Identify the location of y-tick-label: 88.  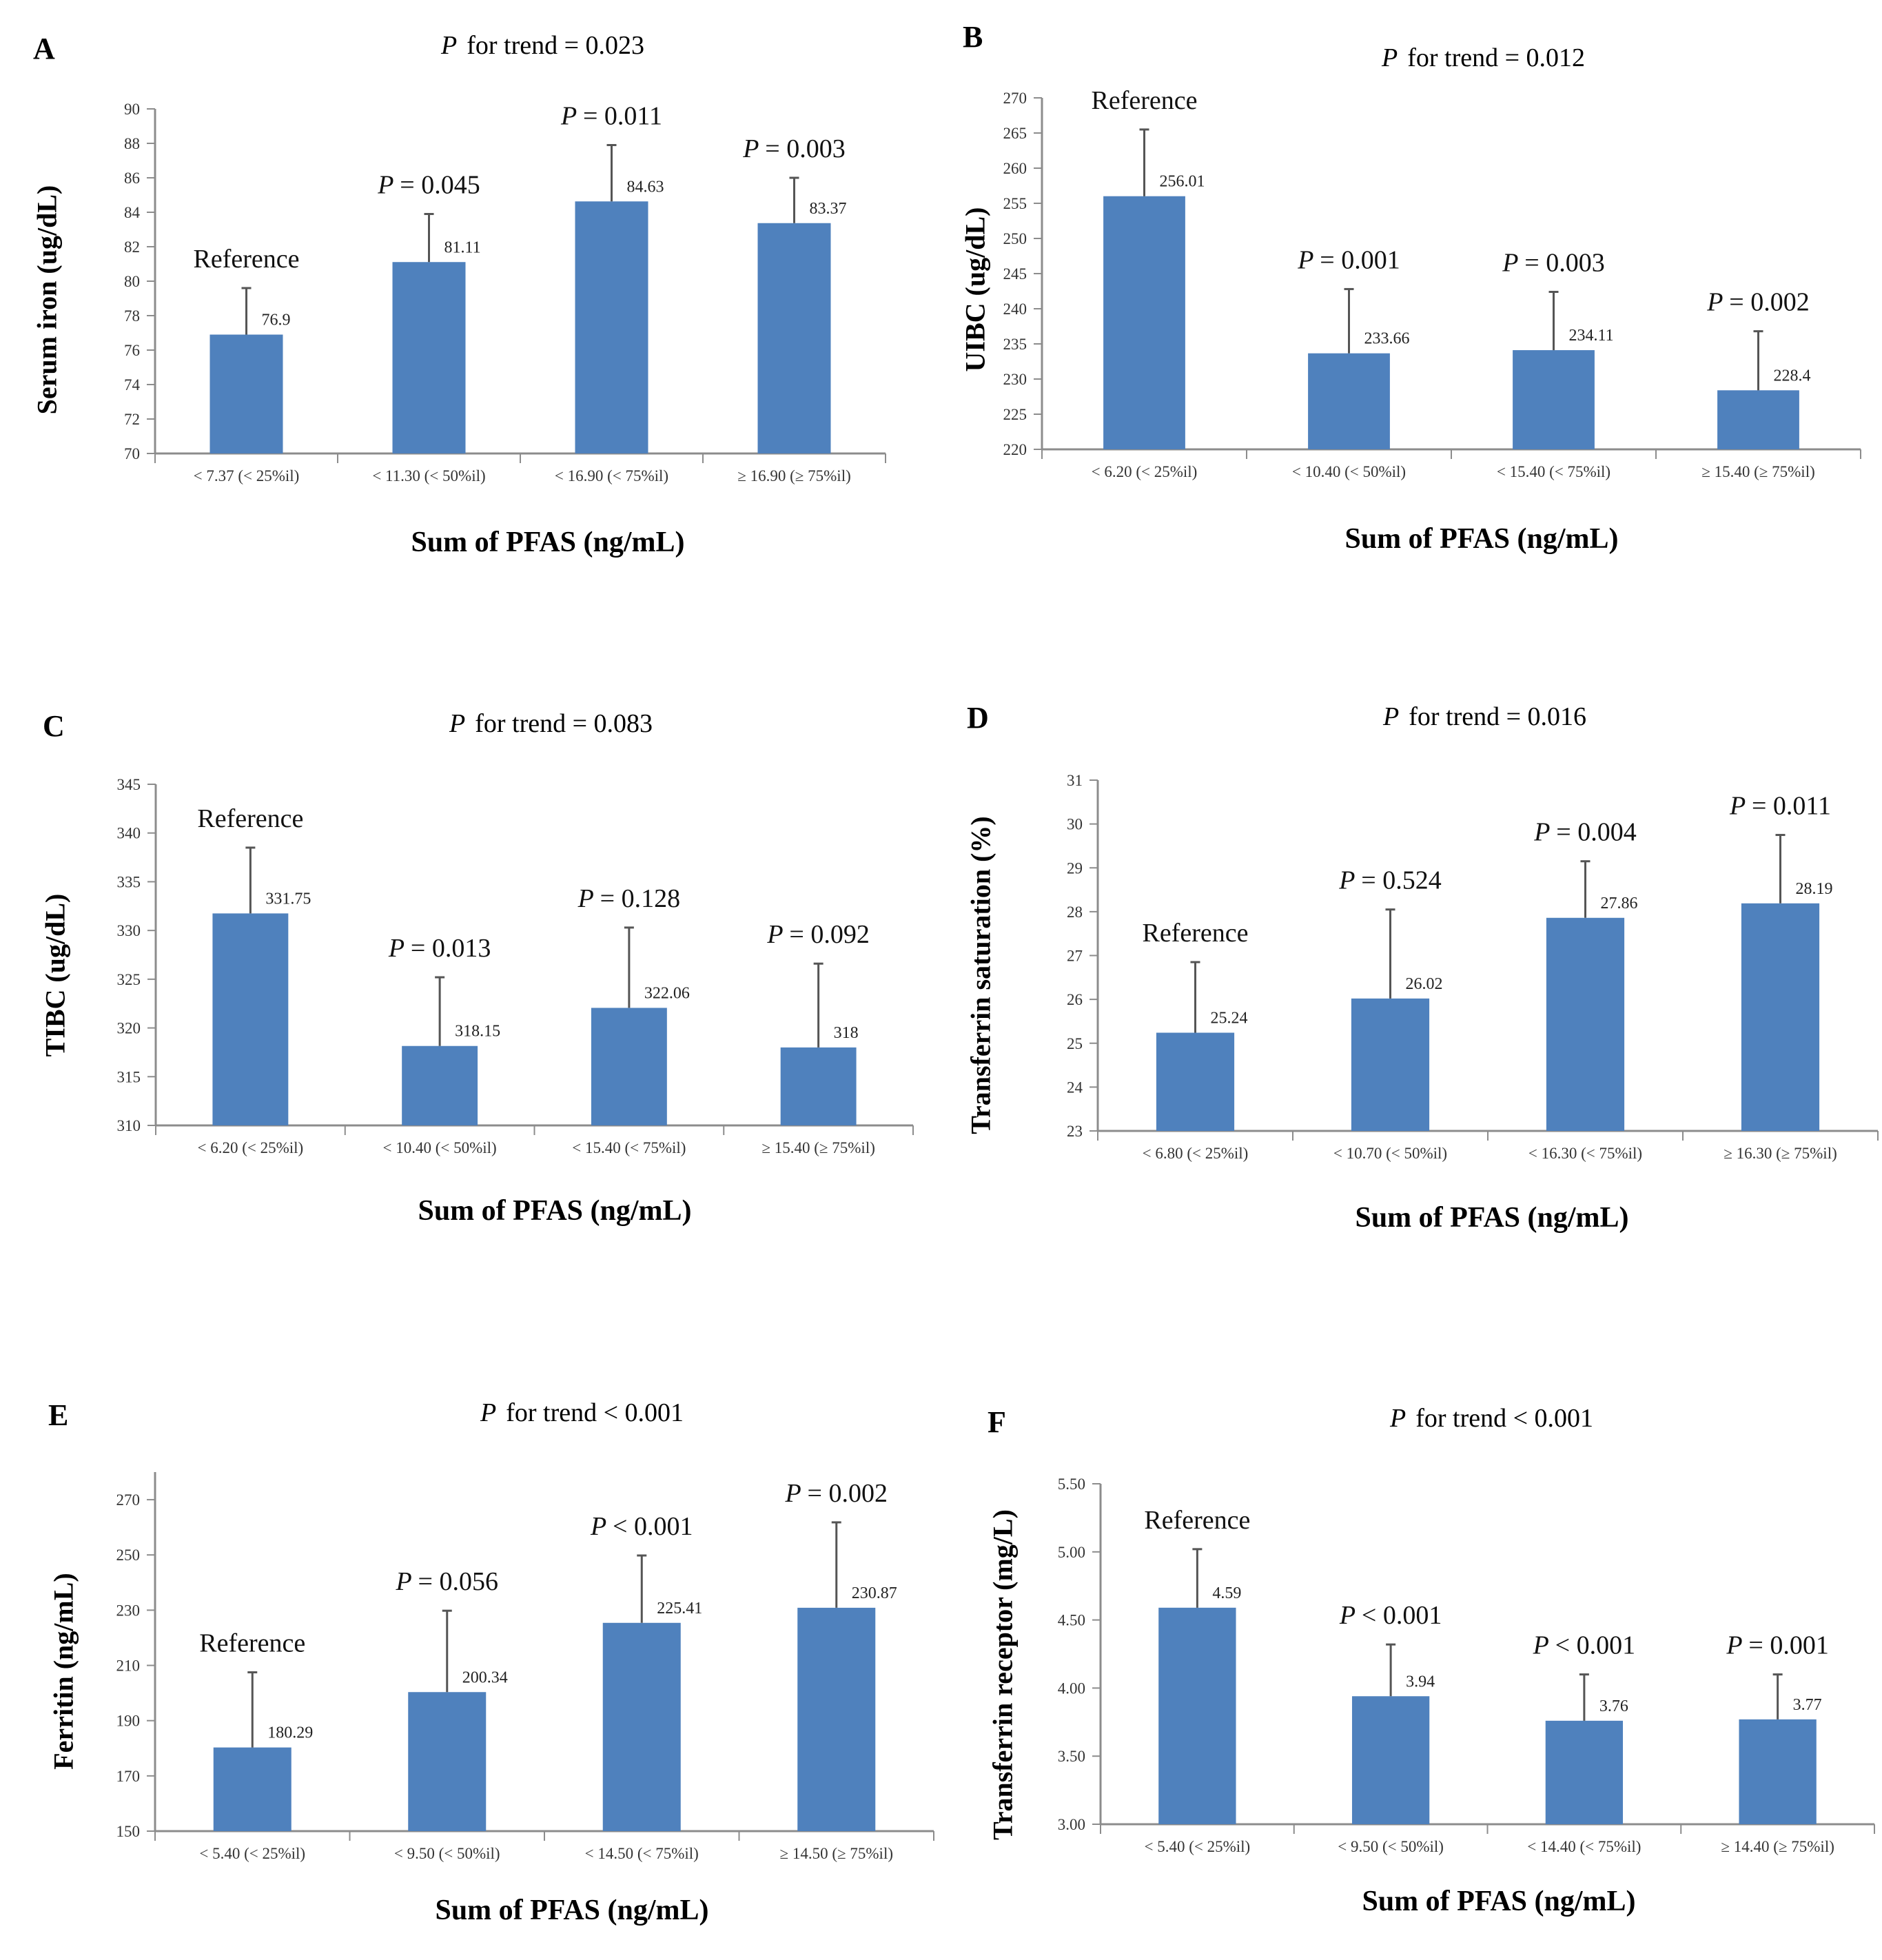
(132, 143).